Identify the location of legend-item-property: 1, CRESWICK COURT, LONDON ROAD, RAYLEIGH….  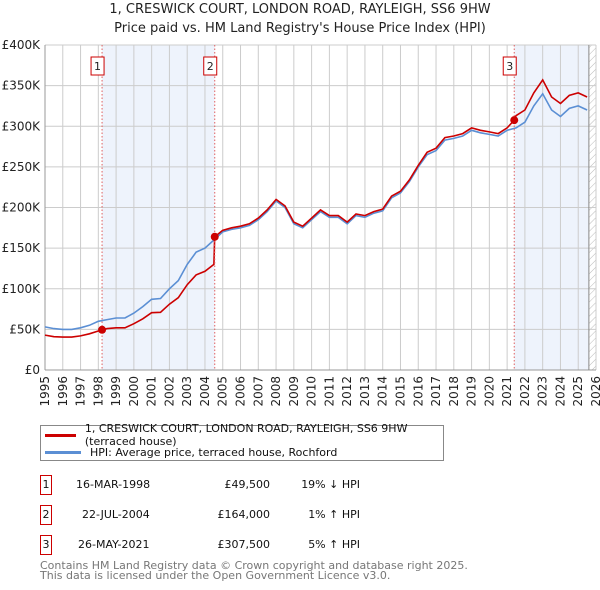
(244, 435).